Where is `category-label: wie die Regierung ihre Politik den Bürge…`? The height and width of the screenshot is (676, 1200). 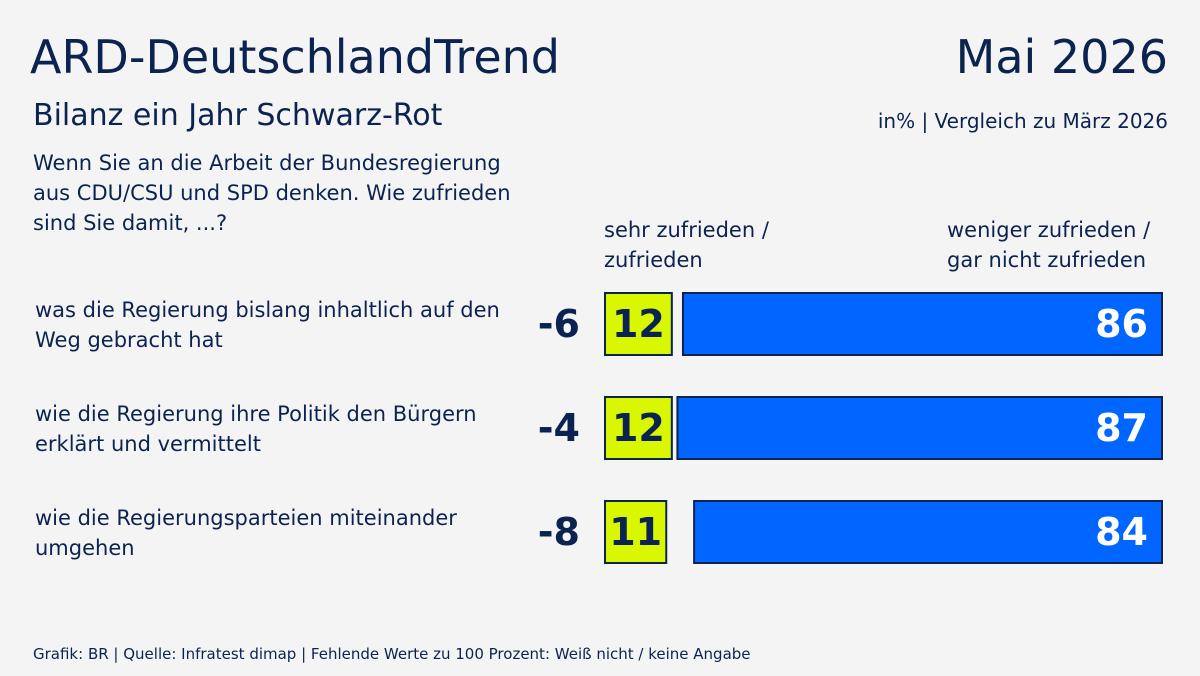
category-label: wie die Regierung ihre Politik den Bürge… is located at coordinates (256, 429).